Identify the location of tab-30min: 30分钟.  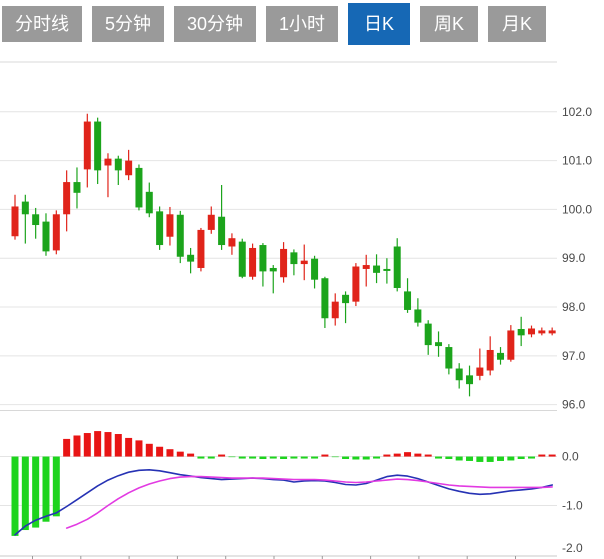
(215, 24).